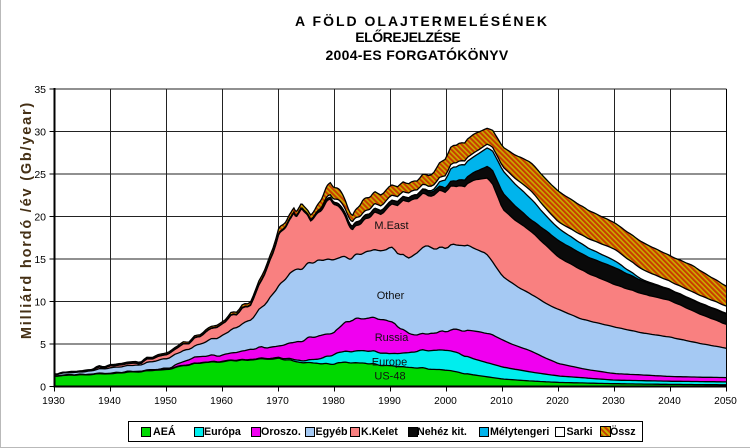 The width and height of the screenshot is (750, 448). What do you see at coordinates (333, 401) in the screenshot?
I see `svg-text: 1980` at bounding box center [333, 401].